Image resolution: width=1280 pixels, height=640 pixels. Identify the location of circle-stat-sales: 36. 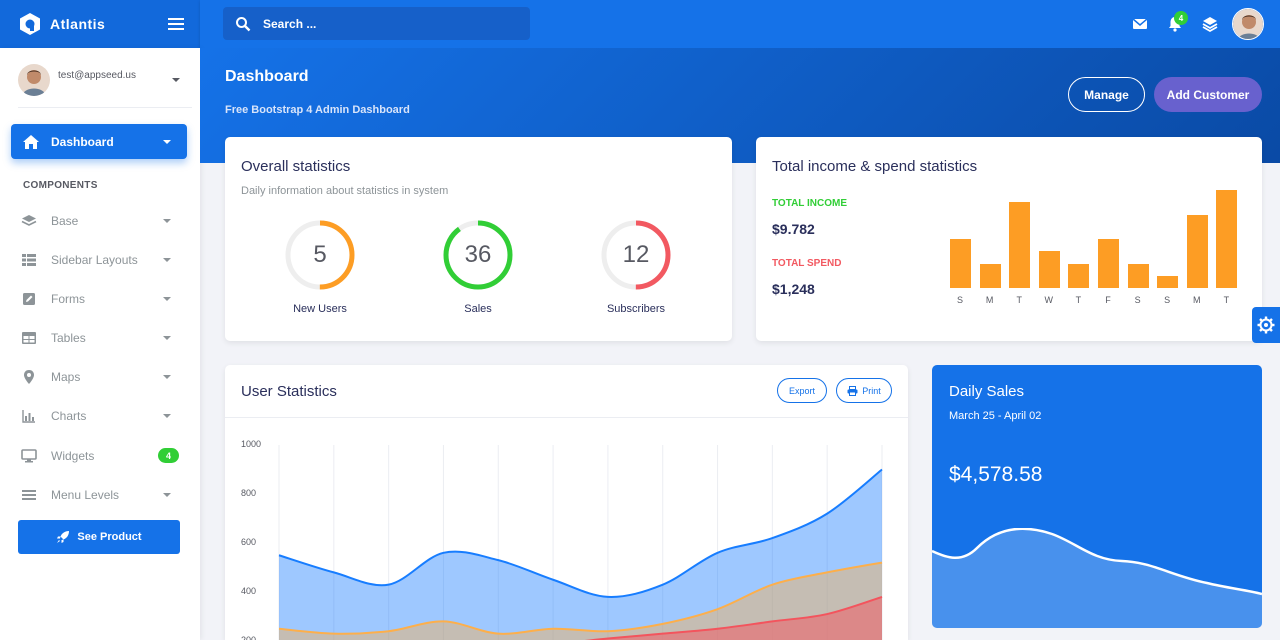
(478, 255).